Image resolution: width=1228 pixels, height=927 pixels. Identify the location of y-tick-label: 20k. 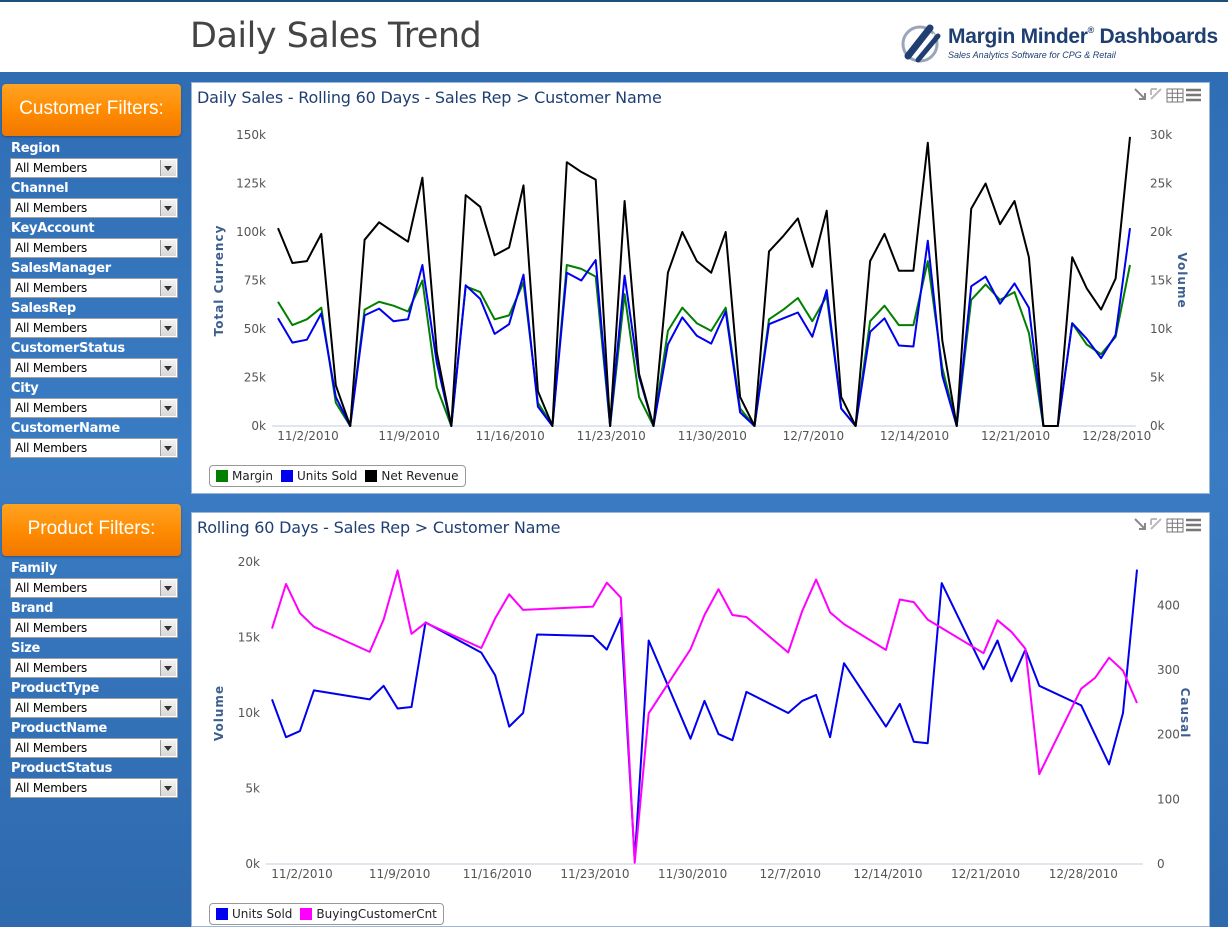
(249, 562).